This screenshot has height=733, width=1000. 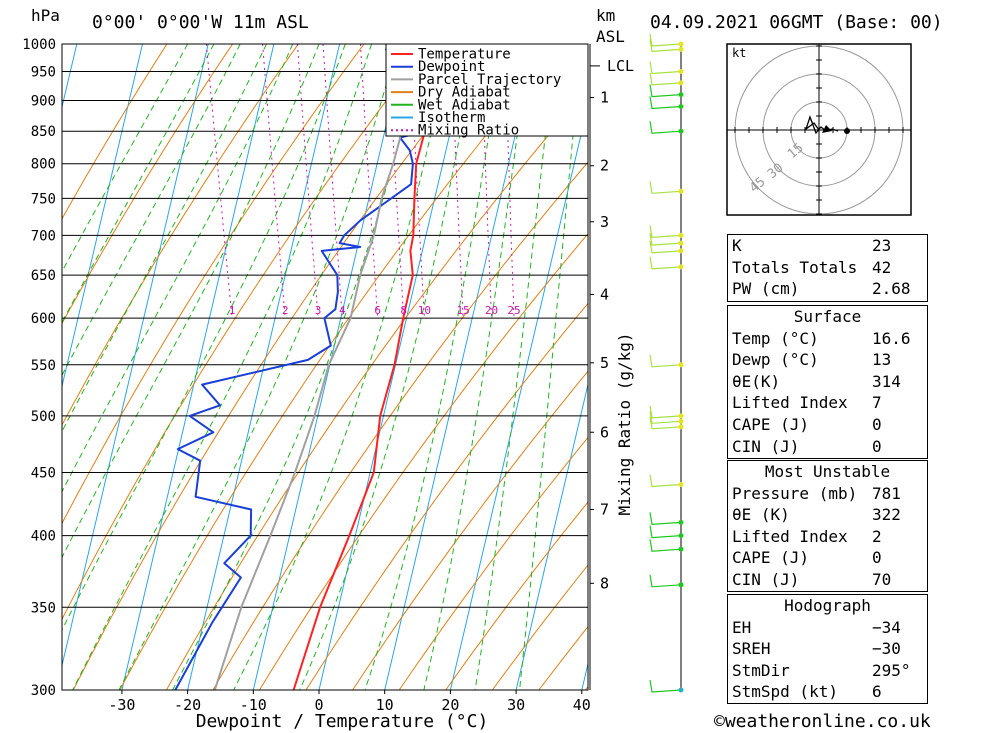 I want to click on mixing-ratio-label: 2, so click(x=285, y=310).